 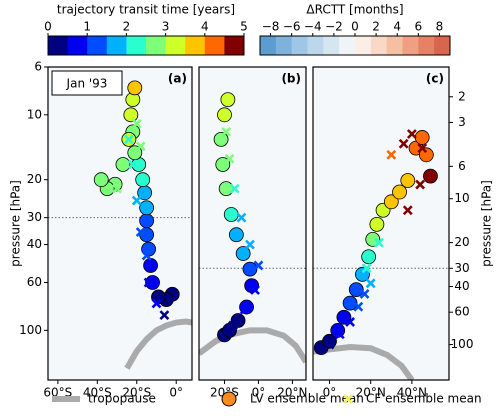 What do you see at coordinates (34, 244) in the screenshot?
I see `y-tick-label: 40` at bounding box center [34, 244].